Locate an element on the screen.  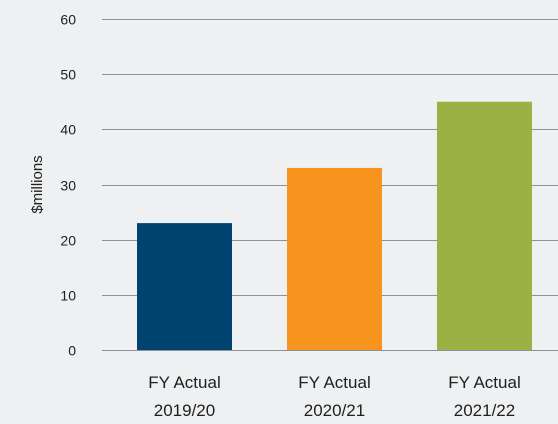
x-category-label-line: 2020/21 is located at coordinates (334, 410).